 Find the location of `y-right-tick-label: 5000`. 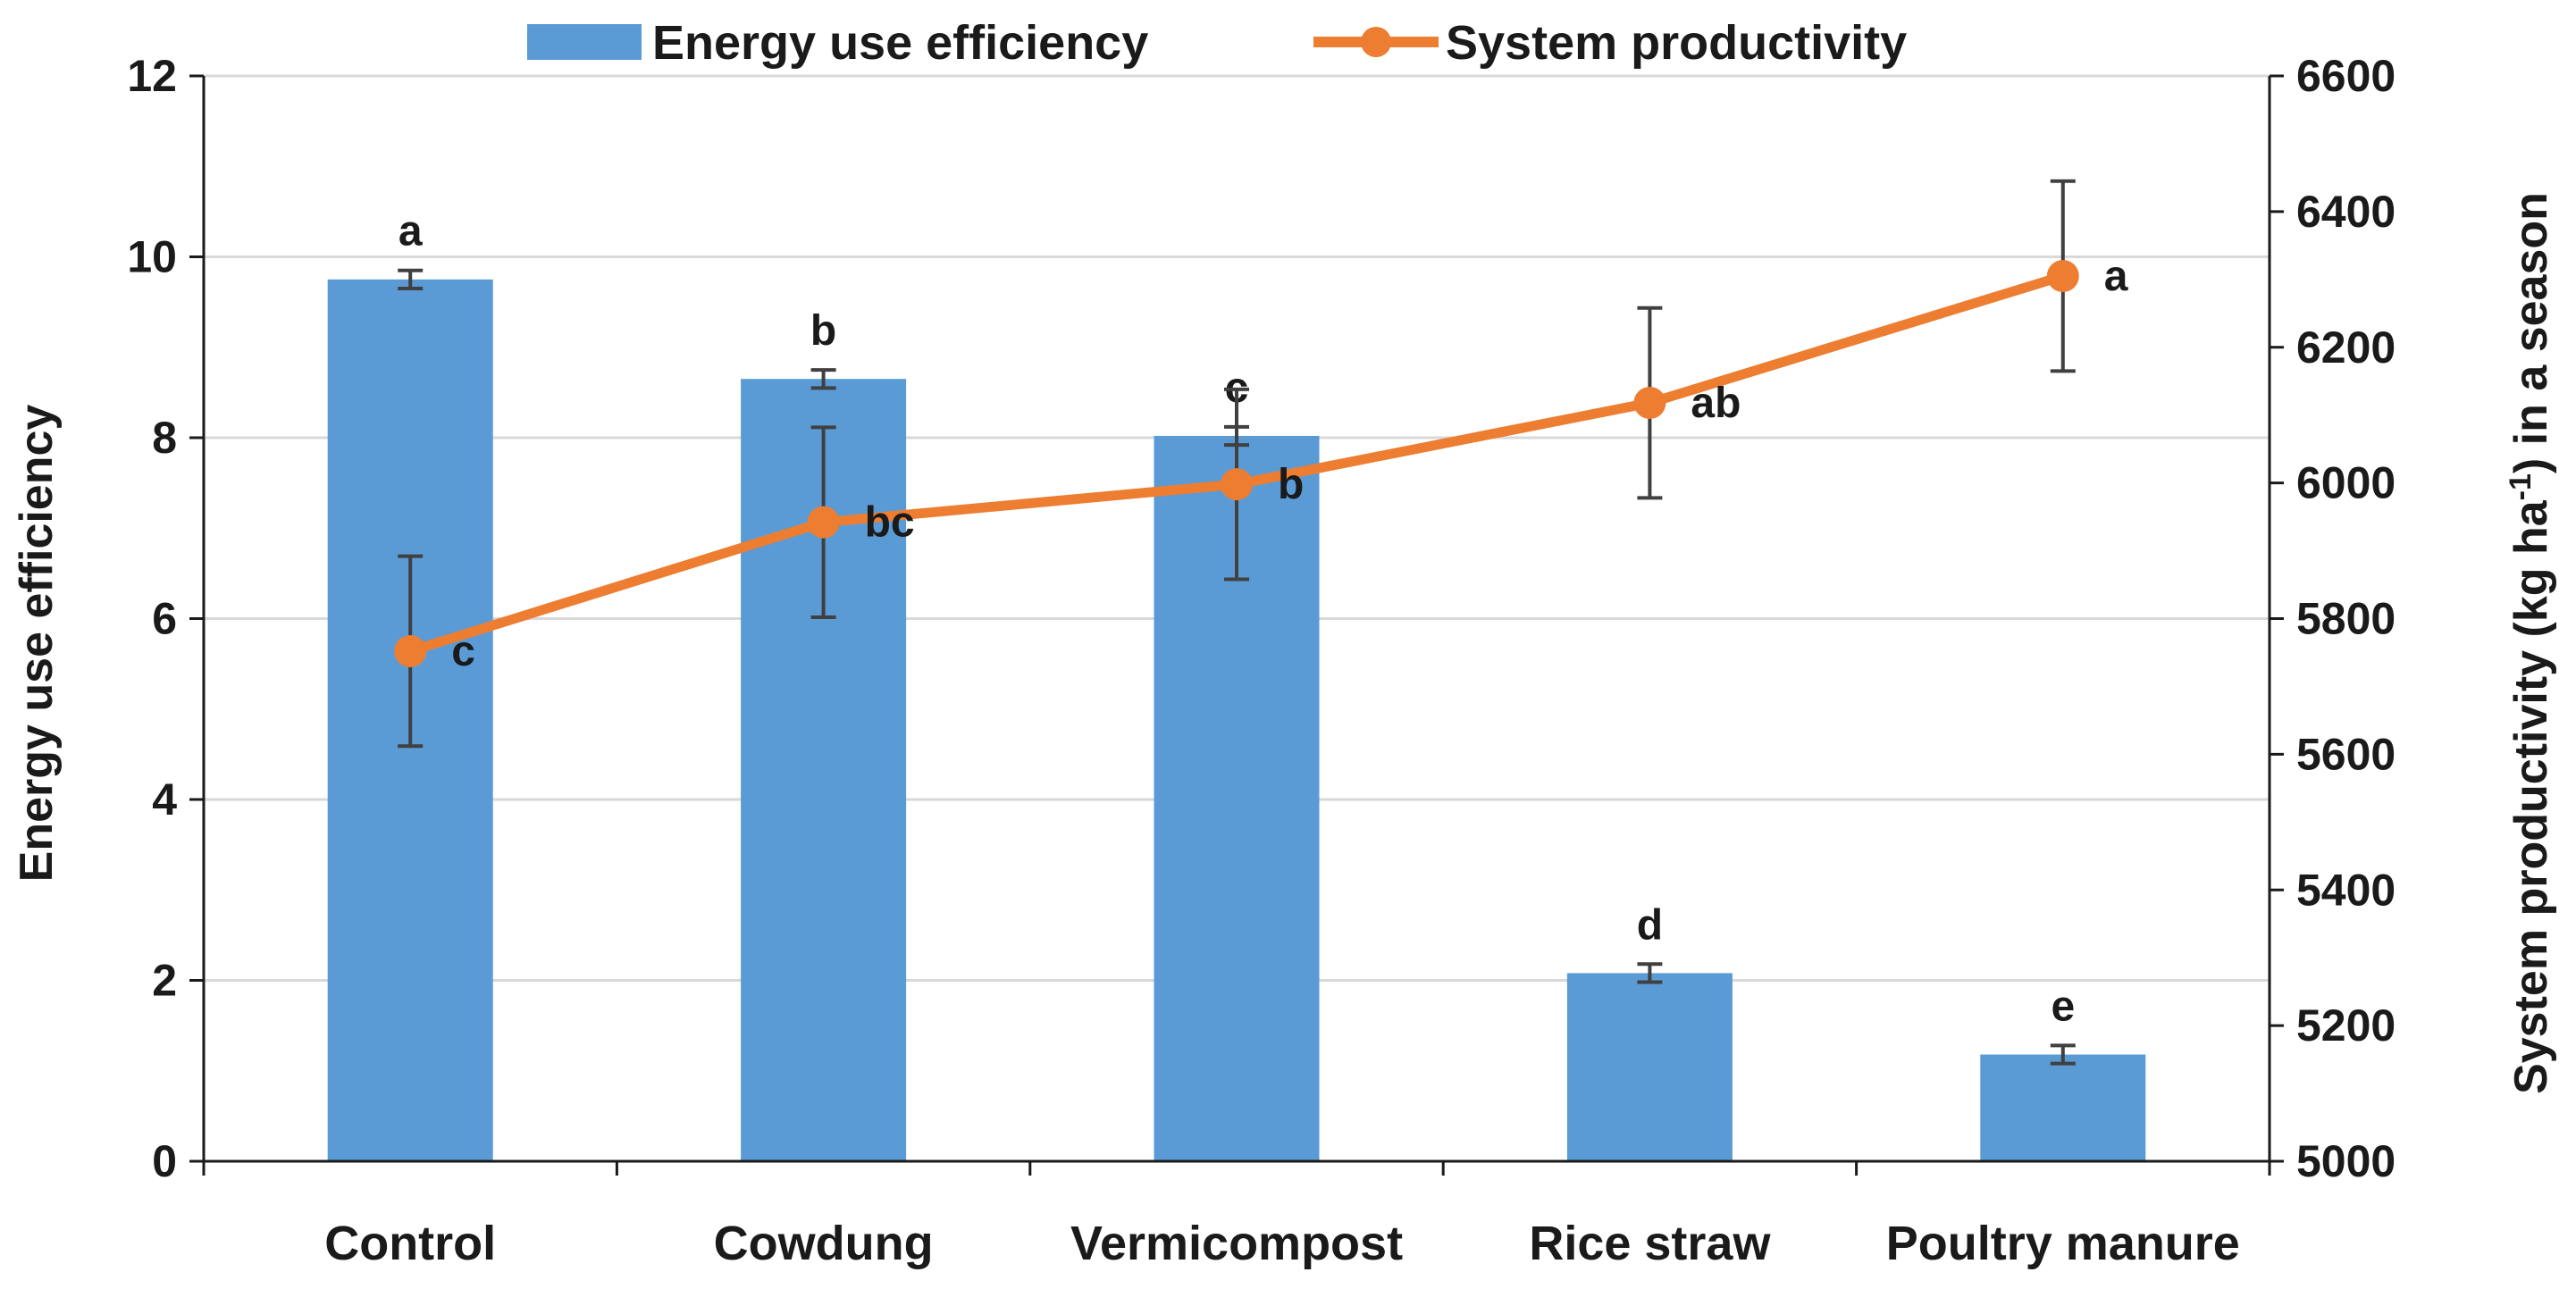

y-right-tick-label: 5000 is located at coordinates (2346, 1161).